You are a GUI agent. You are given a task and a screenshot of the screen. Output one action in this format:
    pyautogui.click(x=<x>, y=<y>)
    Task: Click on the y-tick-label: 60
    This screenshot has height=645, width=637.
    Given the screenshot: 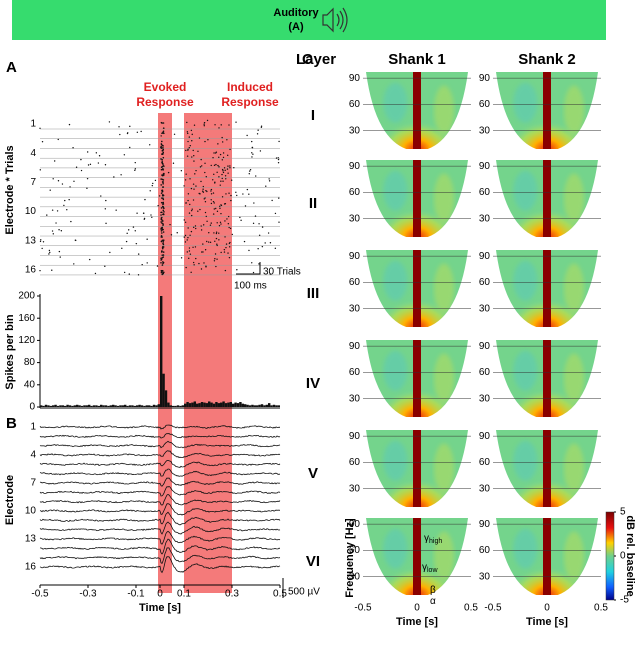 What is the action you would take?
    pyautogui.click(x=485, y=550)
    